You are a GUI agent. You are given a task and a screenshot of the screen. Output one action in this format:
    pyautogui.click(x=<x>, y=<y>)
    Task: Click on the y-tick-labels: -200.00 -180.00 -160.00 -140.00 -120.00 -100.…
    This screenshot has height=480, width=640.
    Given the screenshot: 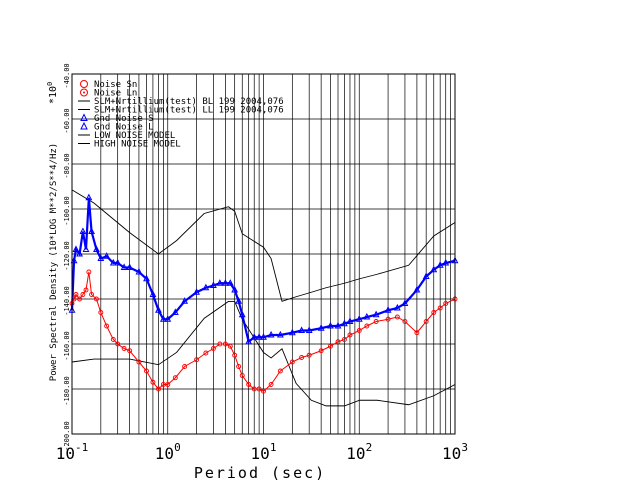 What is the action you would take?
    pyautogui.click(x=67, y=256)
    